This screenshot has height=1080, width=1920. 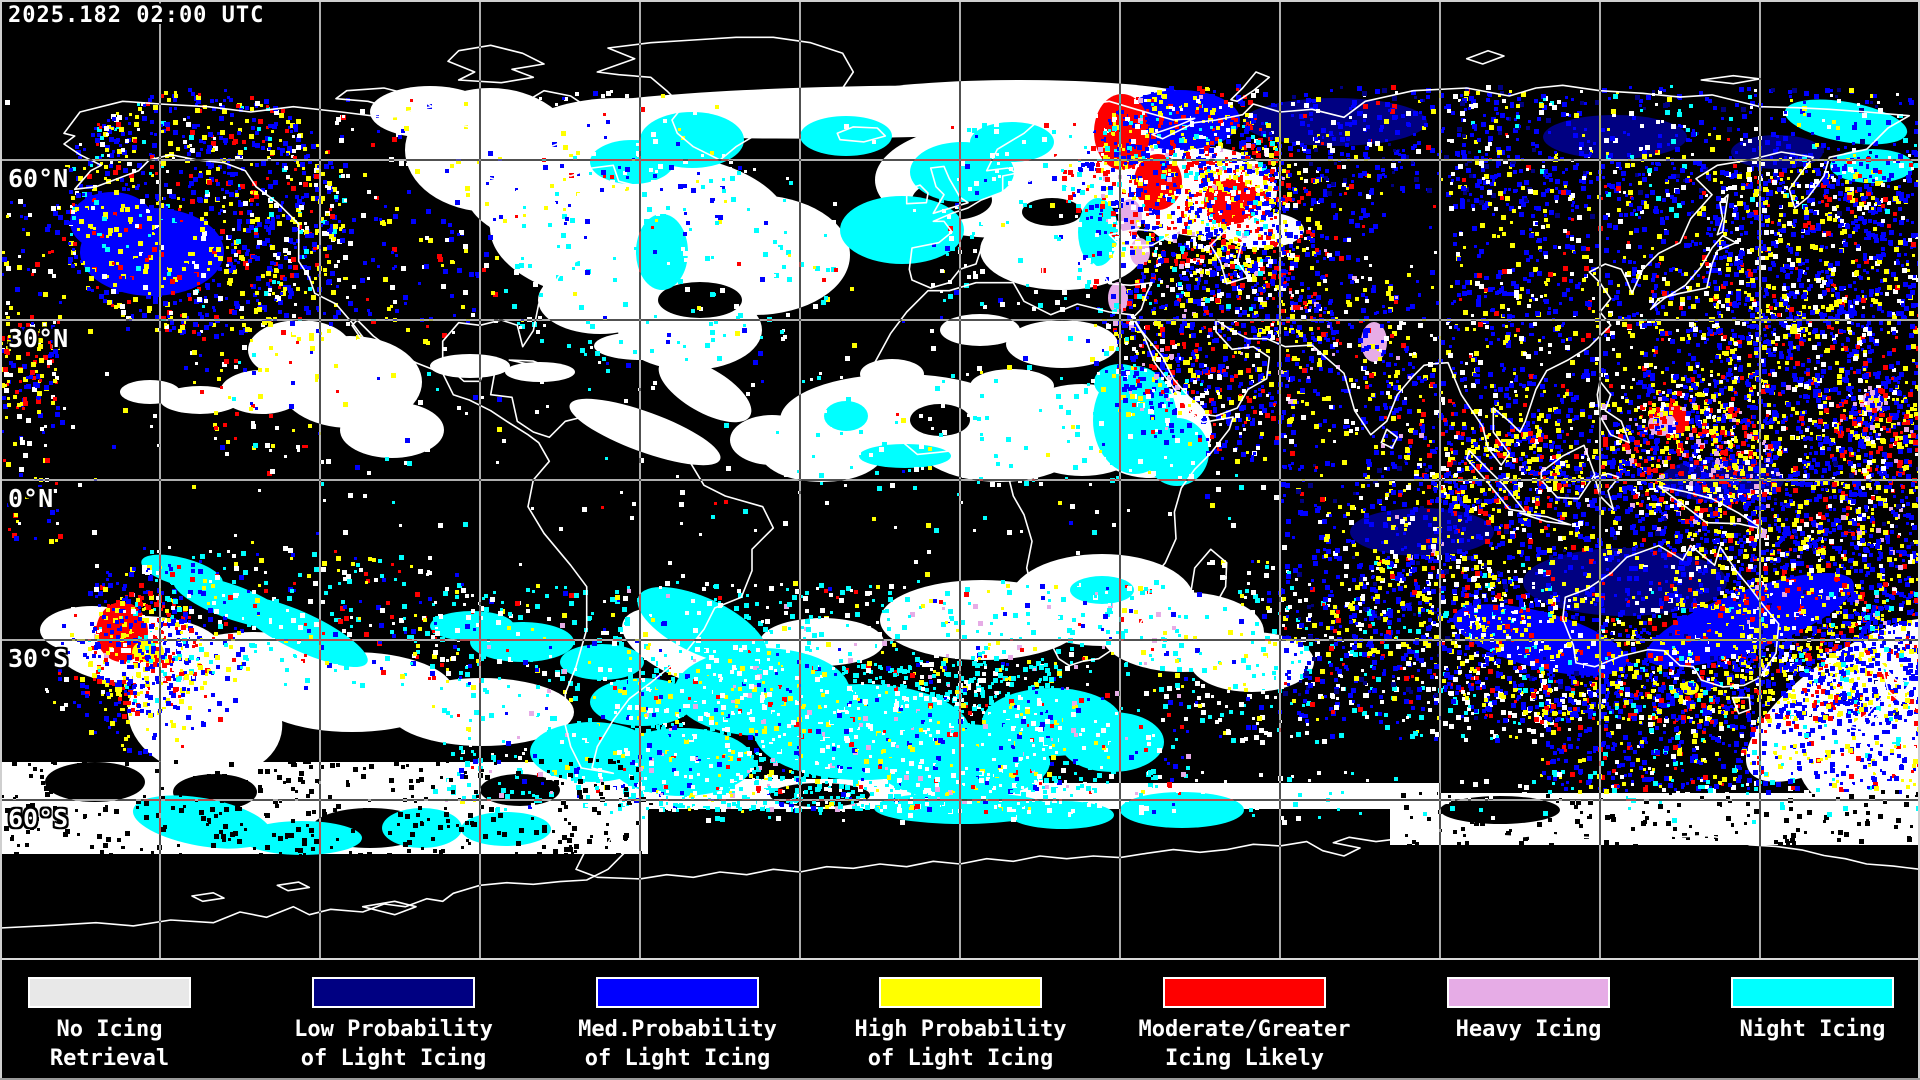 What do you see at coordinates (38, 338) in the screenshot?
I see `lat-label-30n: 30°N` at bounding box center [38, 338].